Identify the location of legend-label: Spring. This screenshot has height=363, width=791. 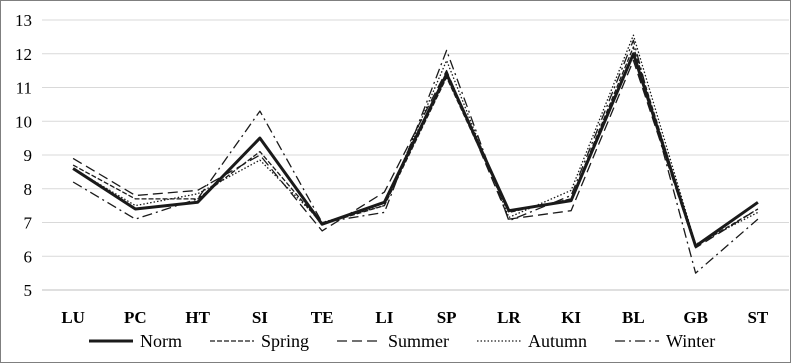
(285, 341).